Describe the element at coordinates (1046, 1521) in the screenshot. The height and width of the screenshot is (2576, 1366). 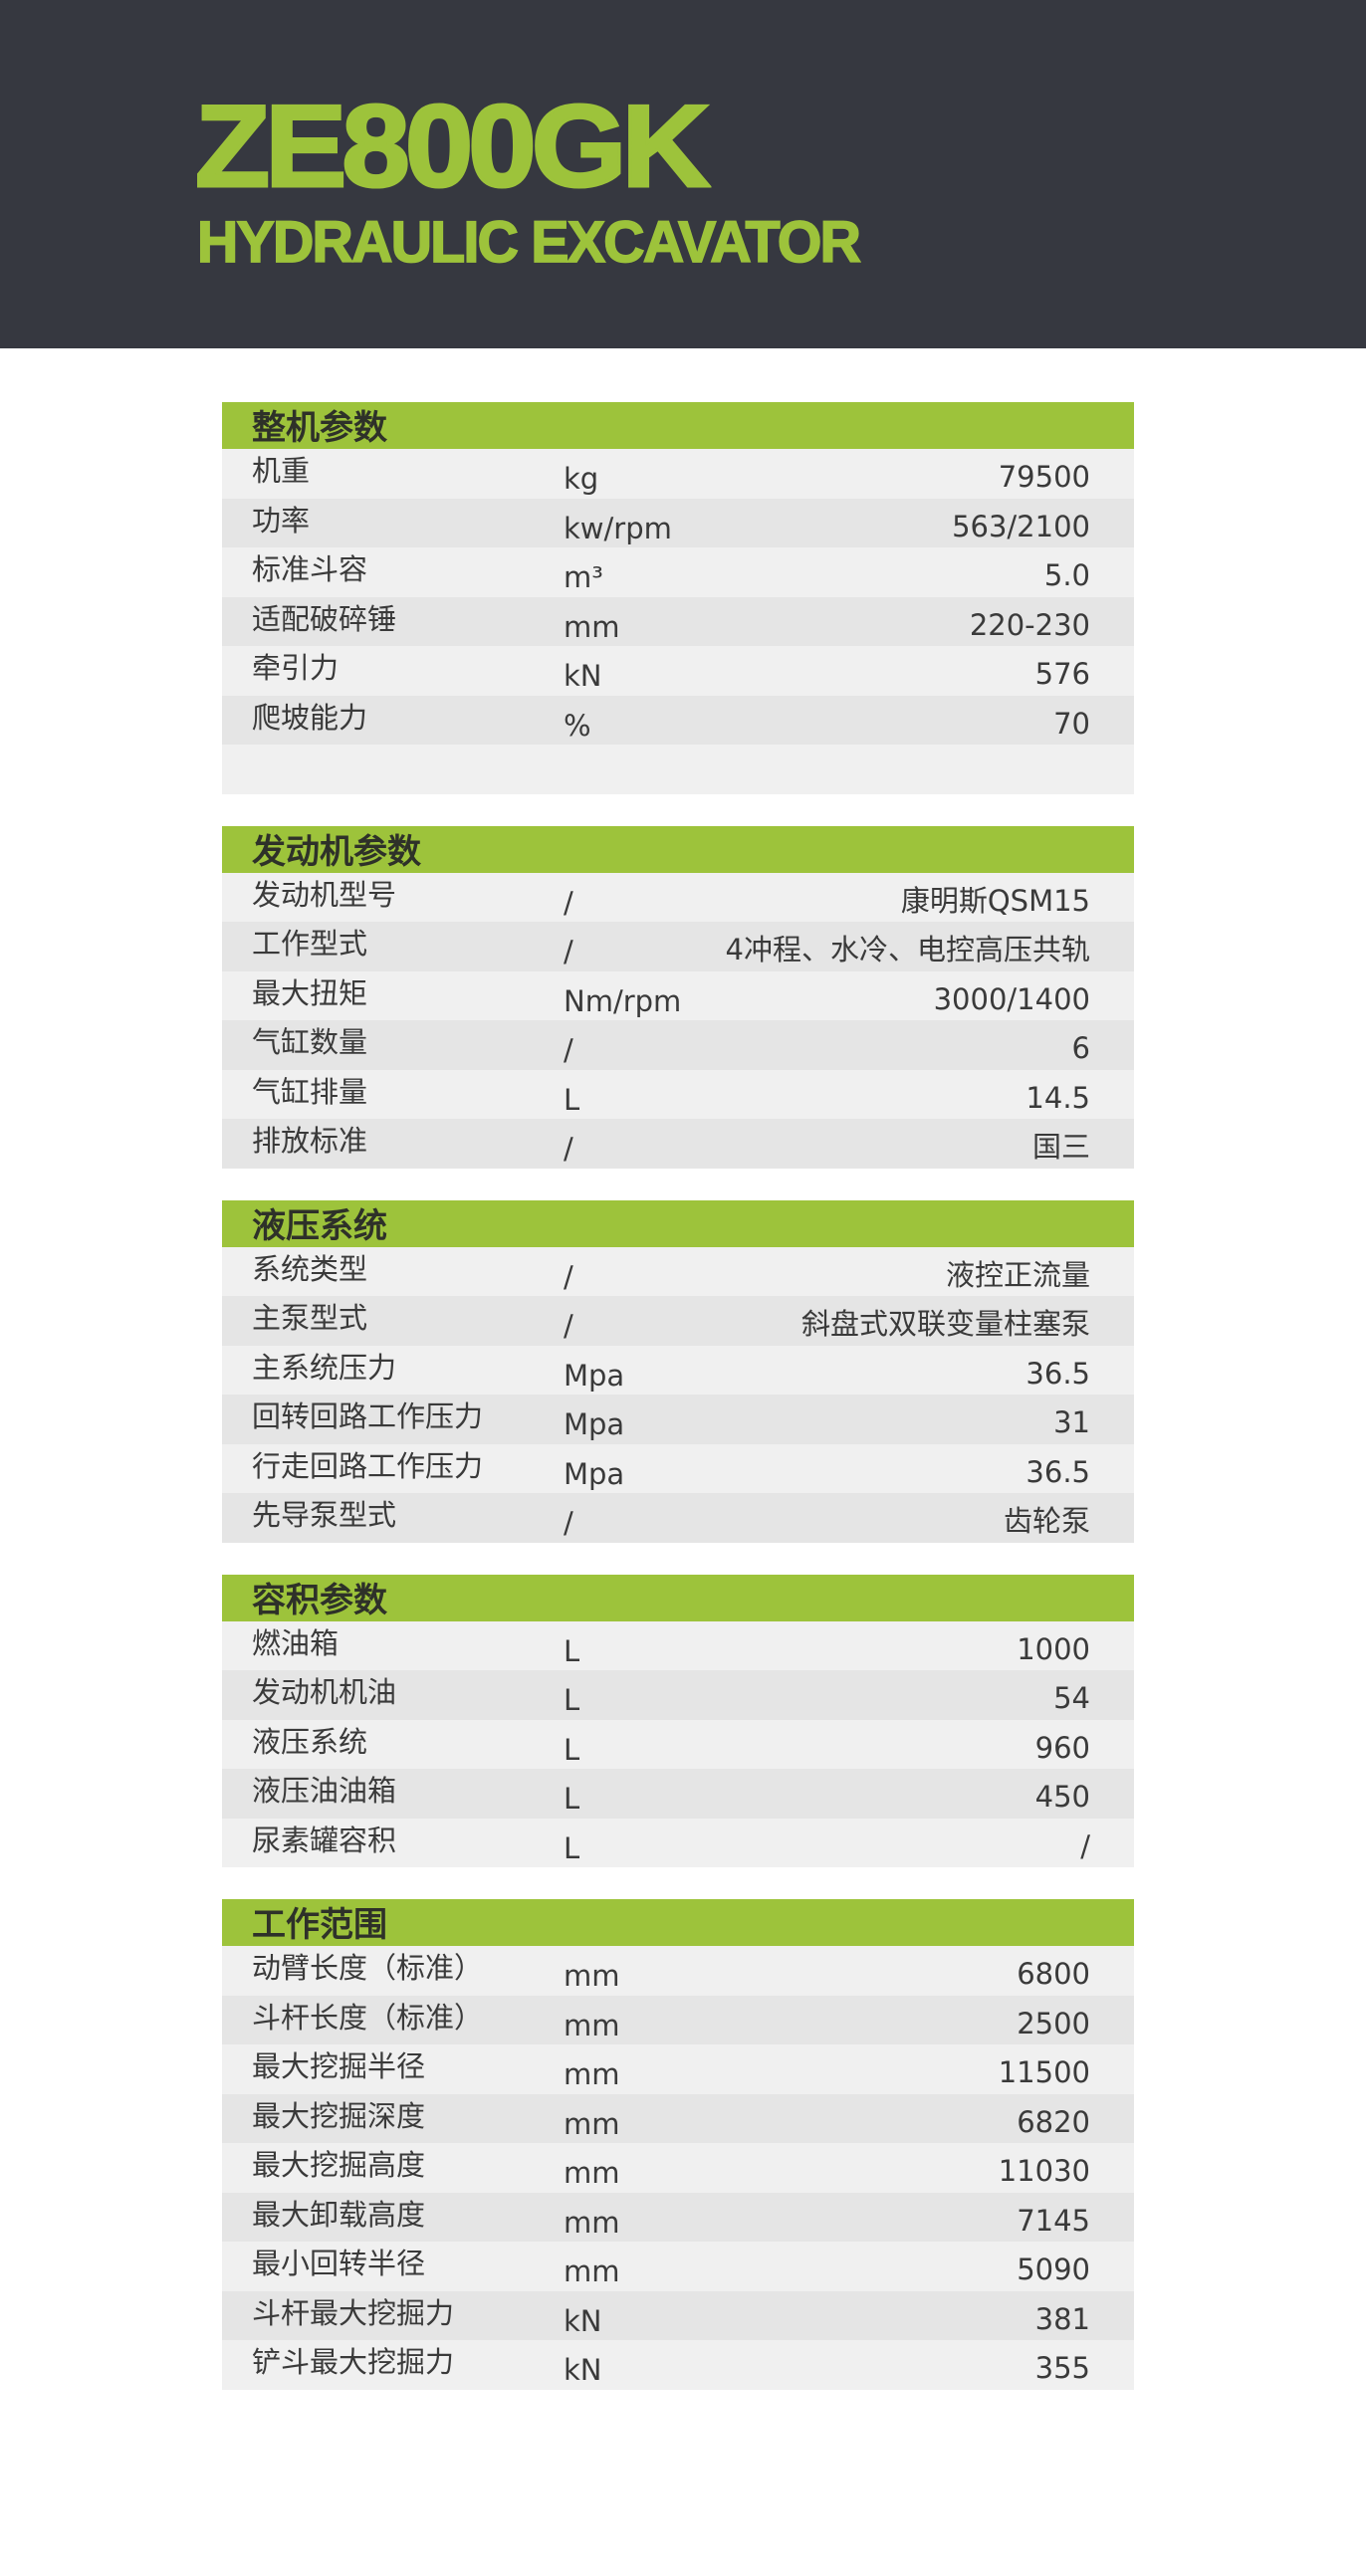
I see `spec-value: 齿轮泵` at that location.